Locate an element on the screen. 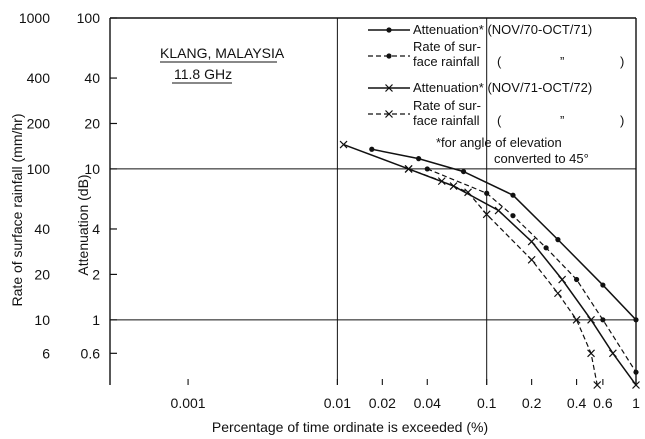 Image resolution: width=645 pixels, height=439 pixels. x-tick-label: 0.04 is located at coordinates (427, 403).